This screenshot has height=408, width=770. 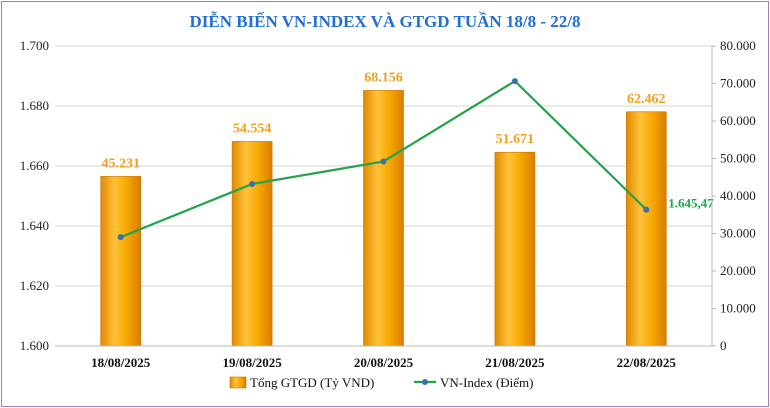 I want to click on x-tick-label: 18/08/2025, so click(x=121, y=362).